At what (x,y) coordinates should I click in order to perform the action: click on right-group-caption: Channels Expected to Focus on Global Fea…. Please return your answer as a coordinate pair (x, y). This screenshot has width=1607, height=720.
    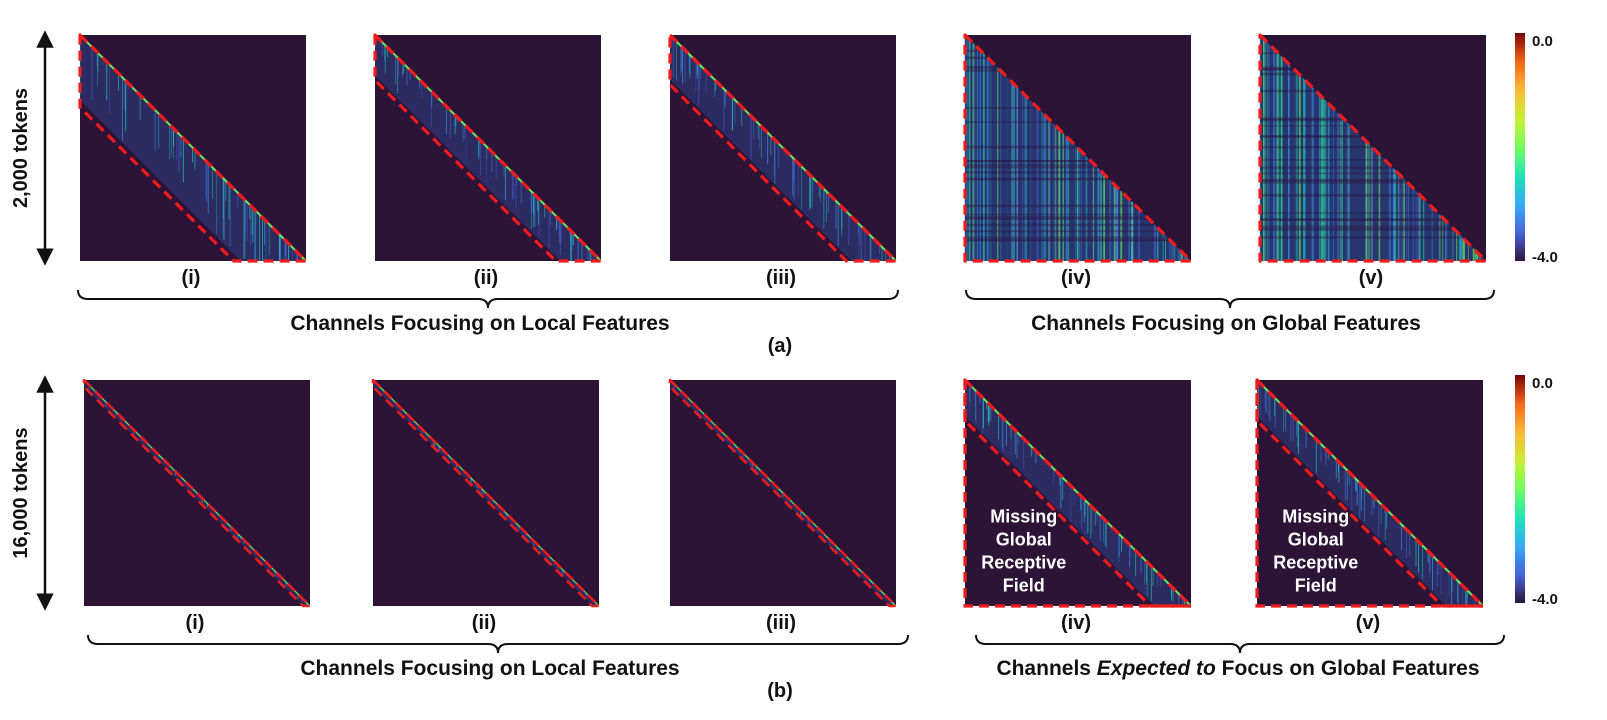
    Looking at the image, I should click on (1237, 668).